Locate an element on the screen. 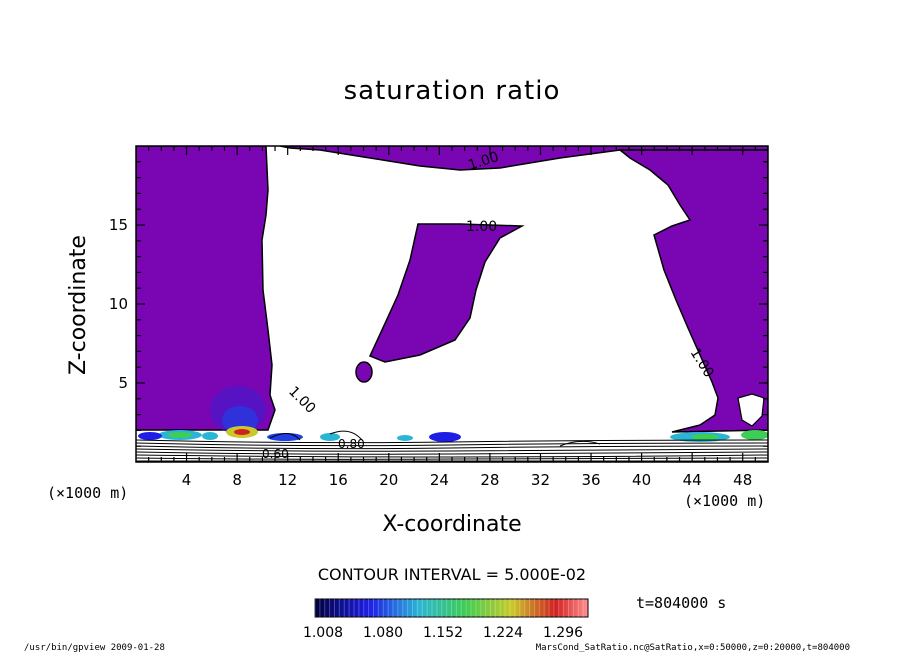  region-center is located at coordinates (446, 293).